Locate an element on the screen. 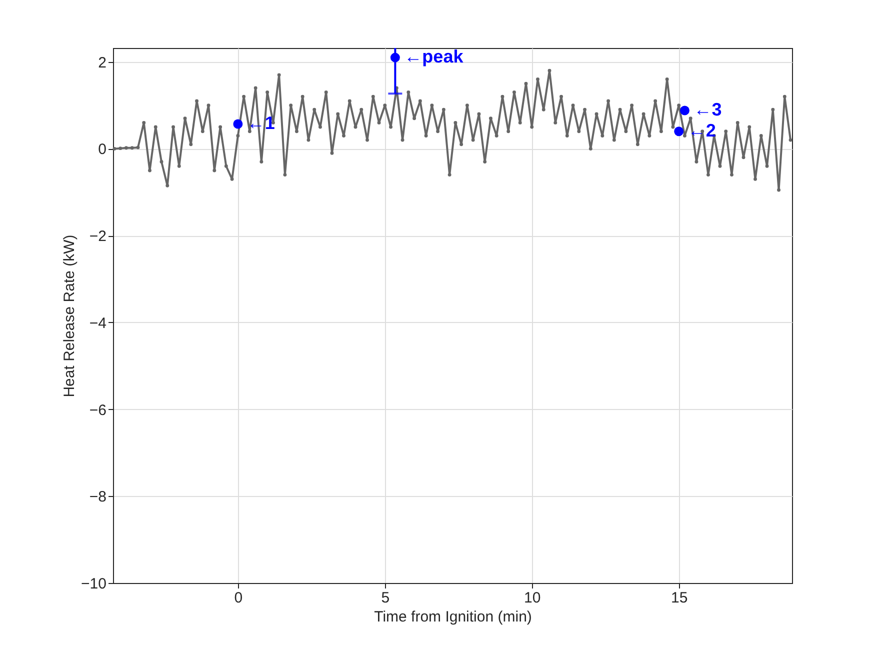 The width and height of the screenshot is (875, 656). x-tick-label: 15 is located at coordinates (679, 598).